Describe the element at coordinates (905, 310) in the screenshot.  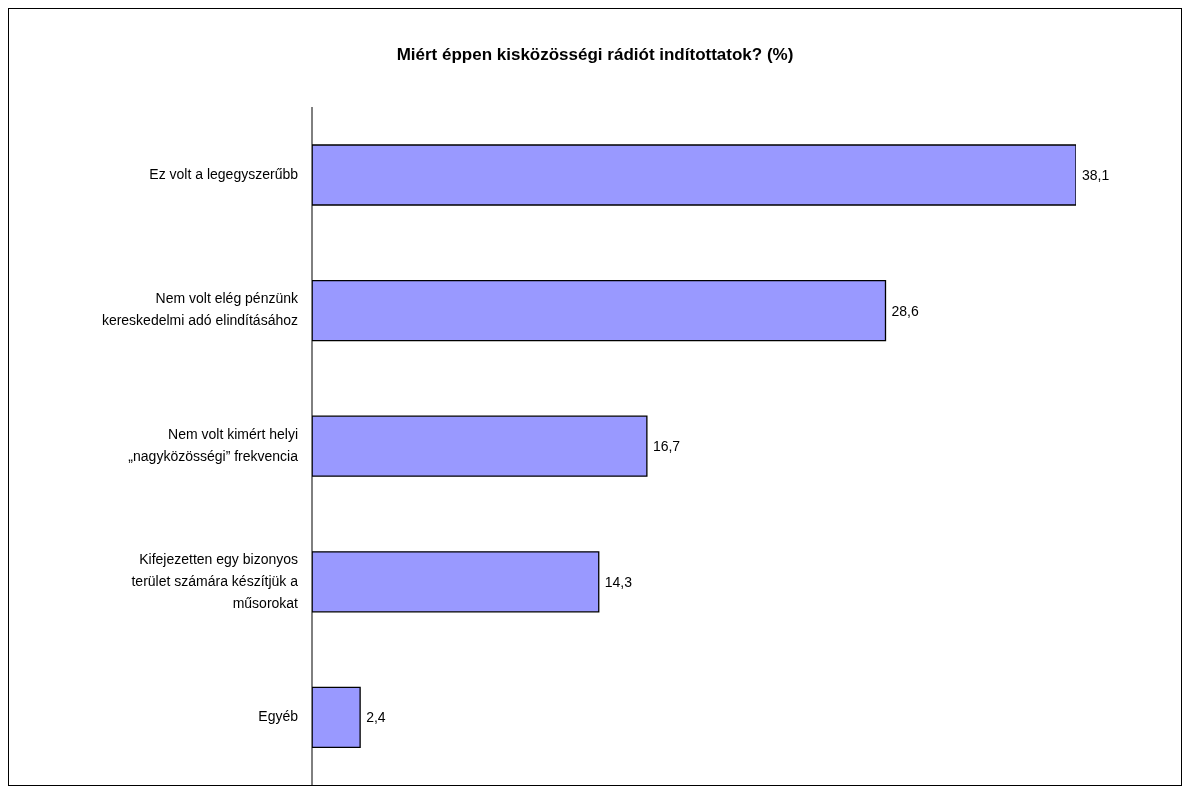
I see `data-label: 28,6` at that location.